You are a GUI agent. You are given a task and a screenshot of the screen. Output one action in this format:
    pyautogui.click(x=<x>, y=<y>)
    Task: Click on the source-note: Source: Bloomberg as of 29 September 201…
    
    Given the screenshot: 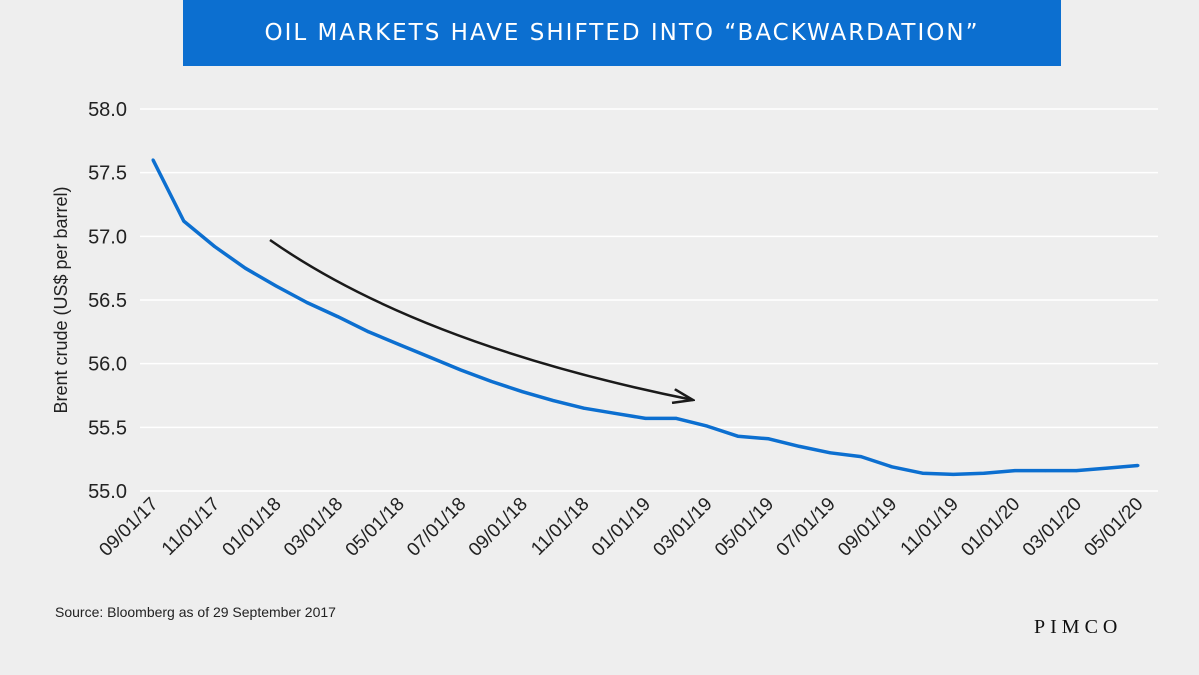 What is the action you would take?
    pyautogui.click(x=195, y=612)
    